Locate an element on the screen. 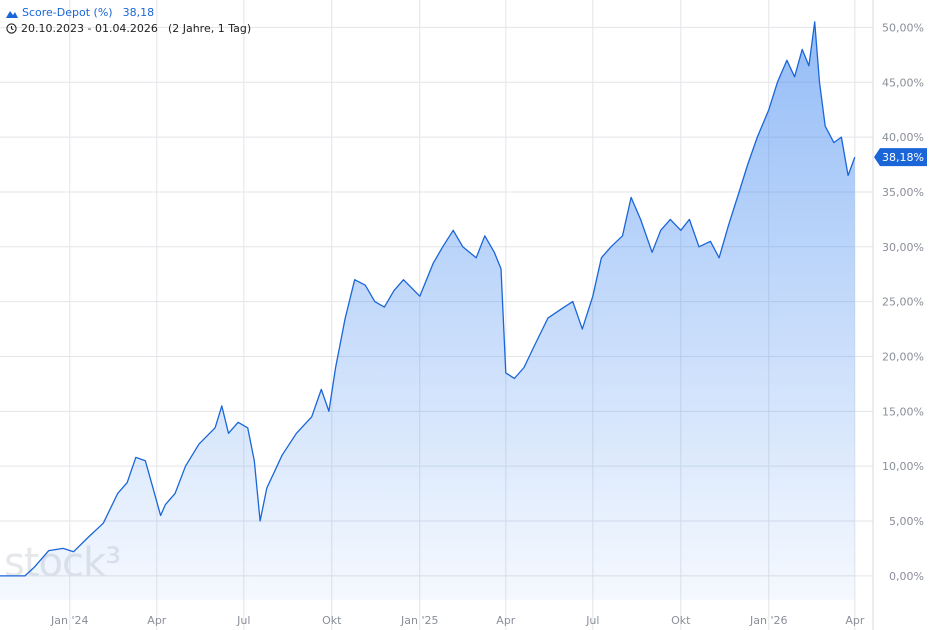 The height and width of the screenshot is (630, 930). date-range-text: 20.10.2023 - 01.04.2026 is located at coordinates (89, 28).